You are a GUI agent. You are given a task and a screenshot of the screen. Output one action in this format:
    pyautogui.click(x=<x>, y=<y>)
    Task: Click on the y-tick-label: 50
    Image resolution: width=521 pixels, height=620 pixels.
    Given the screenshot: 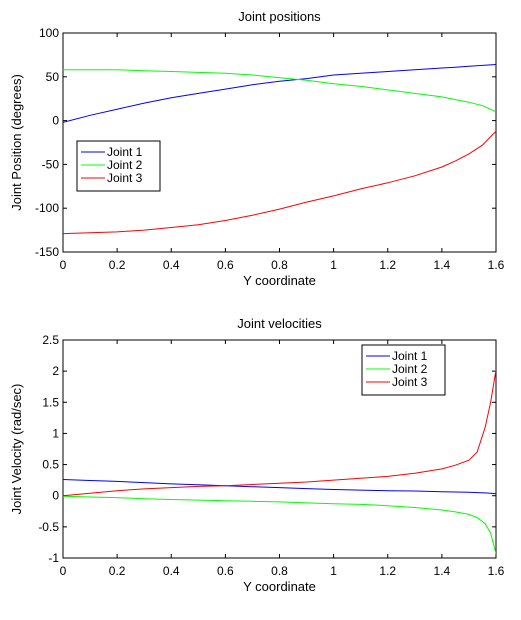 What is the action you would take?
    pyautogui.click(x=53, y=77)
    